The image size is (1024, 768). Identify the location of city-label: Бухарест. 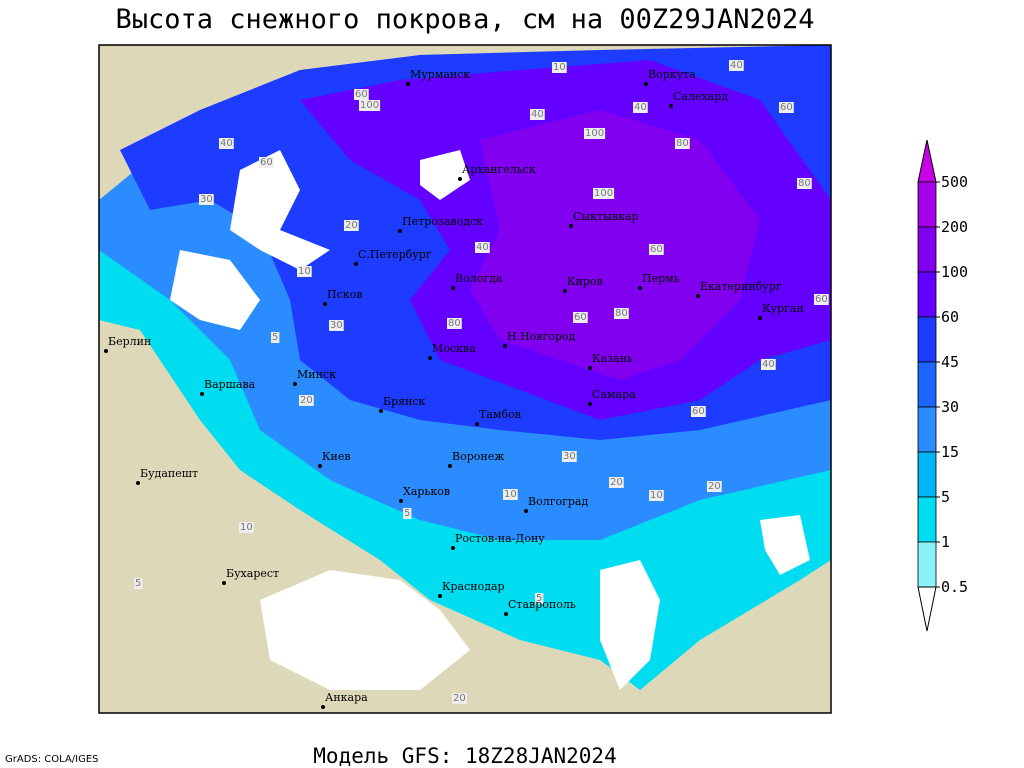
(252, 573).